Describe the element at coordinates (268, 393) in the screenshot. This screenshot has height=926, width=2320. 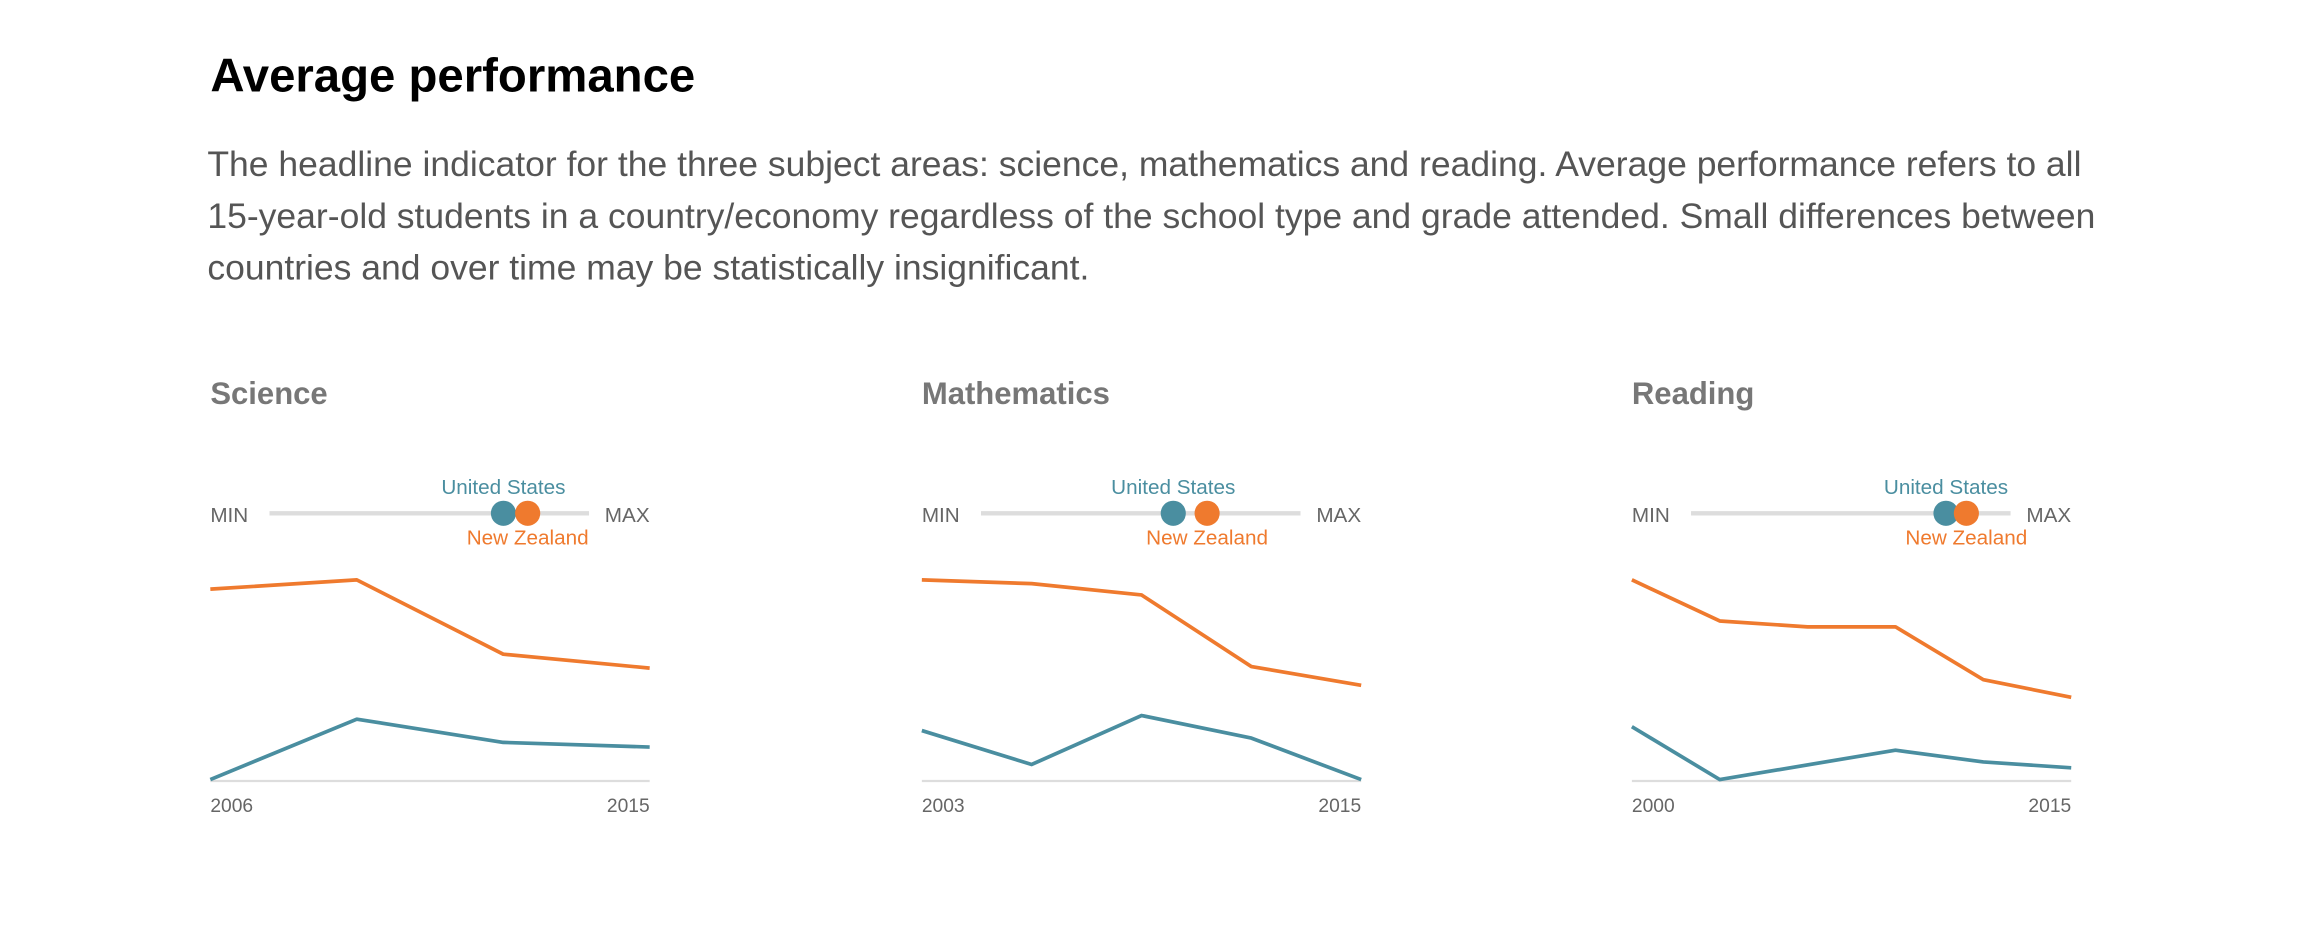
I see `chart-title: Science` at that location.